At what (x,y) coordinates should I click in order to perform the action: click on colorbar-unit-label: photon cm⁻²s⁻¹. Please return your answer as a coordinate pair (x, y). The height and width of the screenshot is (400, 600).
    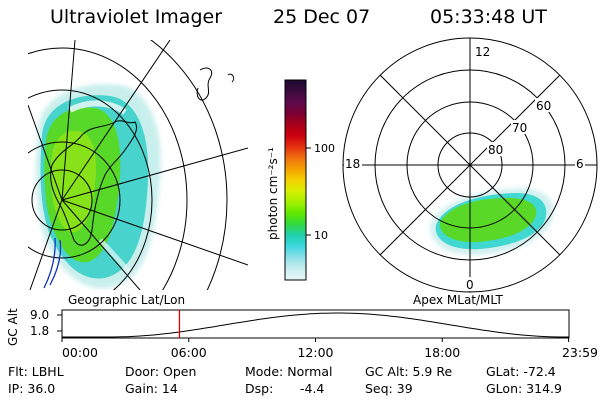
    Looking at the image, I should click on (273, 193).